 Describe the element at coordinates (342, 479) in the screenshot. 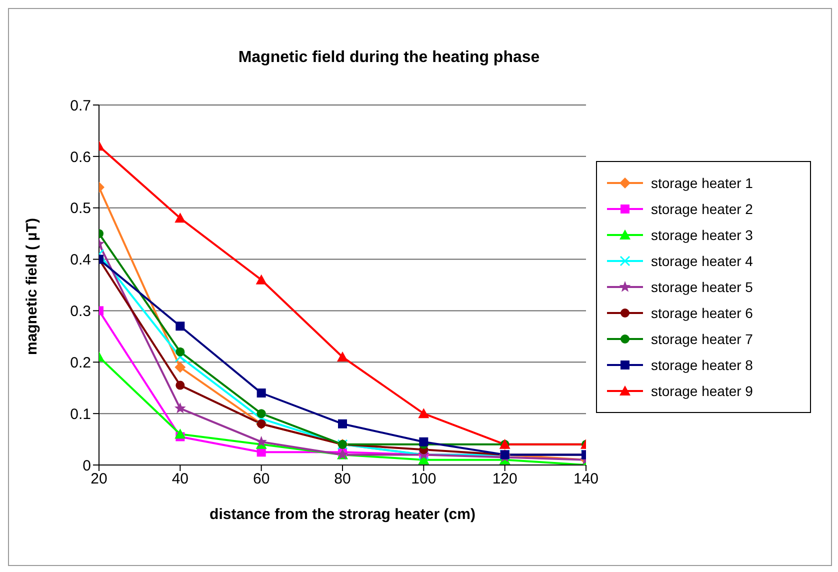

I see `x-tick-label: 80` at that location.